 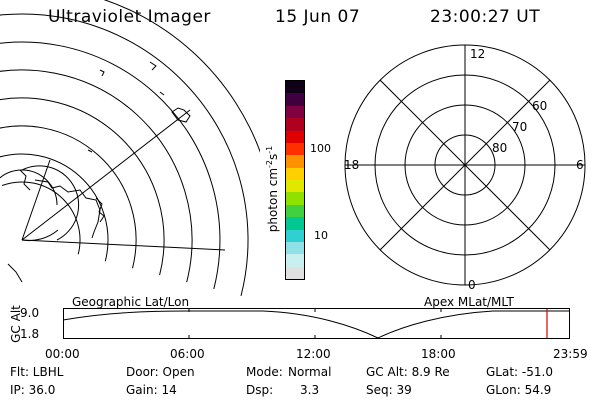 What do you see at coordinates (260, 390) in the screenshot?
I see `dsp-label: Dsp:` at bounding box center [260, 390].